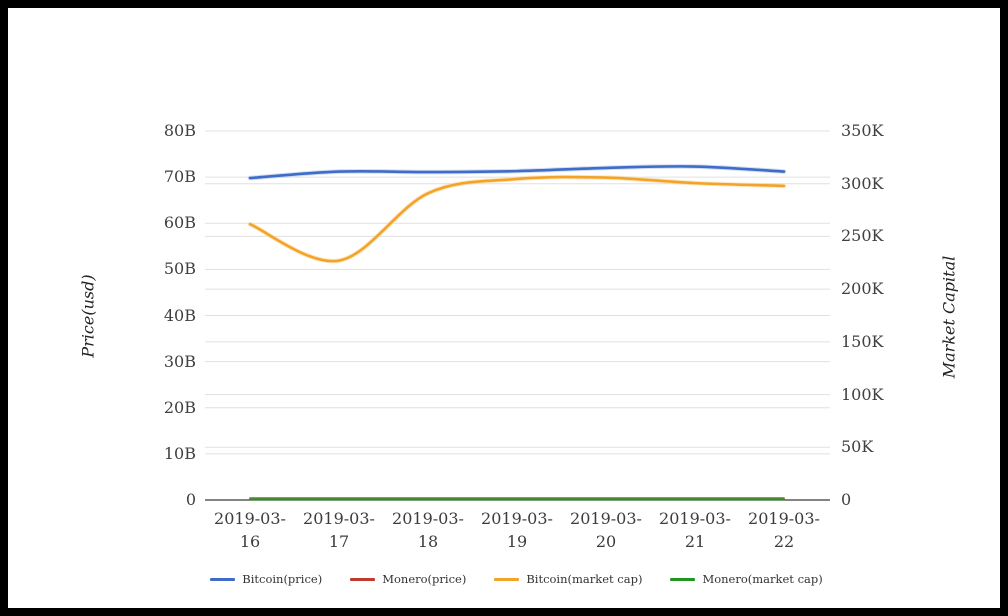  Describe the element at coordinates (784, 530) in the screenshot. I see `x-axis-tick: 2019-03- 22` at that location.